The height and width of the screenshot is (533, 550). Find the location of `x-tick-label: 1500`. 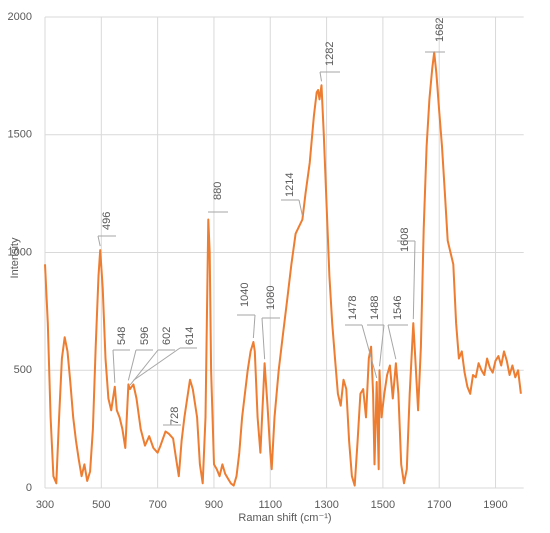

x-tick-label: 1500 is located at coordinates (383, 505).